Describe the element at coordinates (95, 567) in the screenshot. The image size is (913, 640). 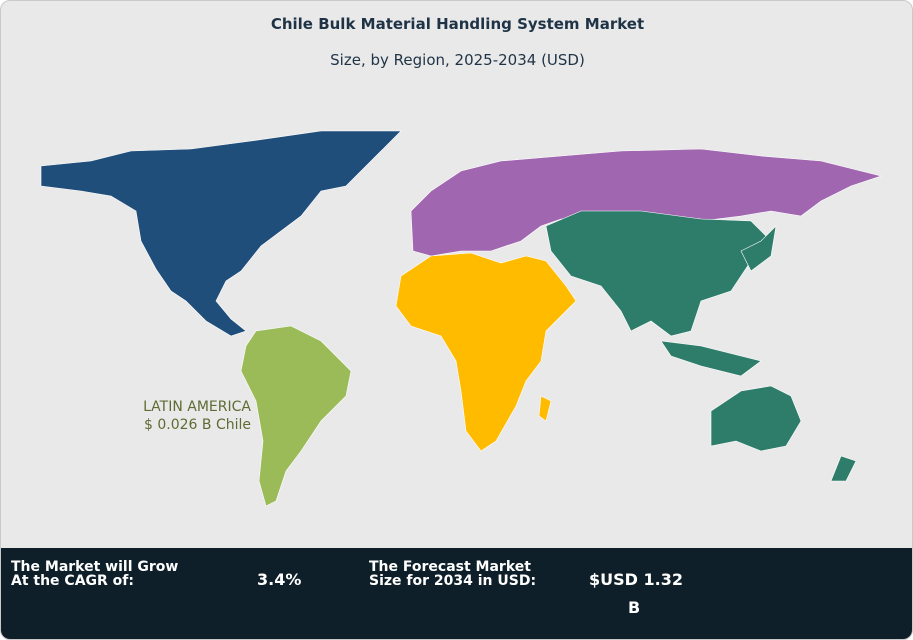
I see `cagr-label-line1: The Market will Grow` at that location.